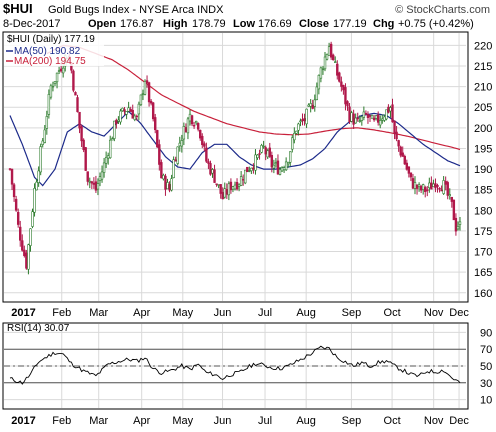  I want to click on rsi-x-label: Jun, so click(223, 421).